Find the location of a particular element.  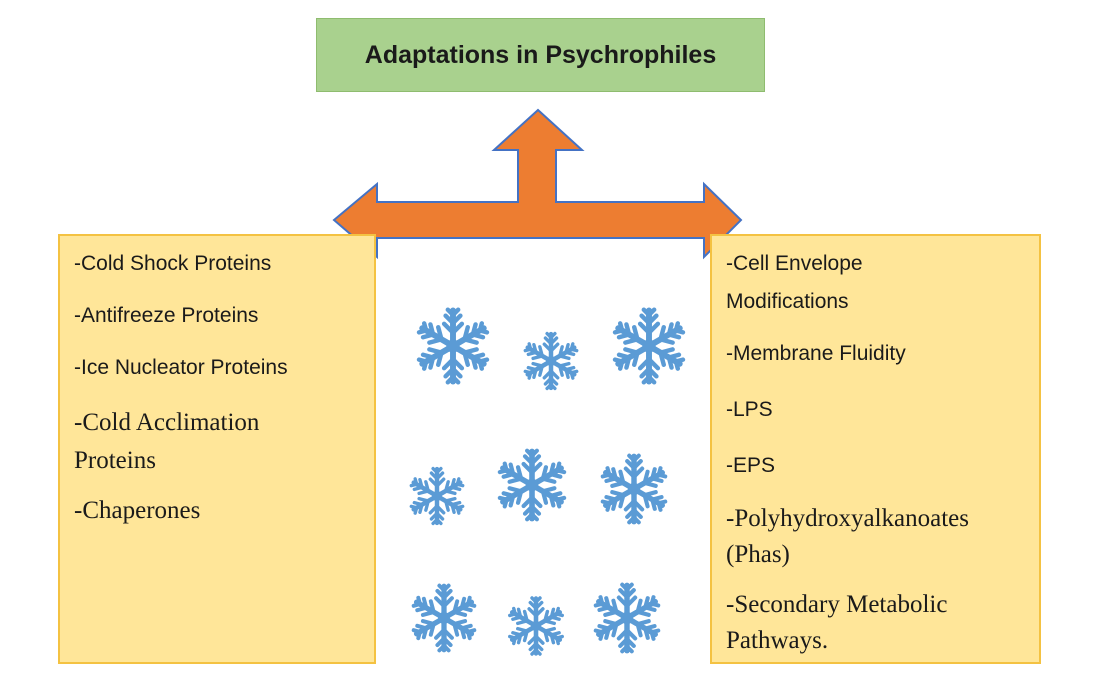

right-item-lps: -LPS is located at coordinates (749, 409).